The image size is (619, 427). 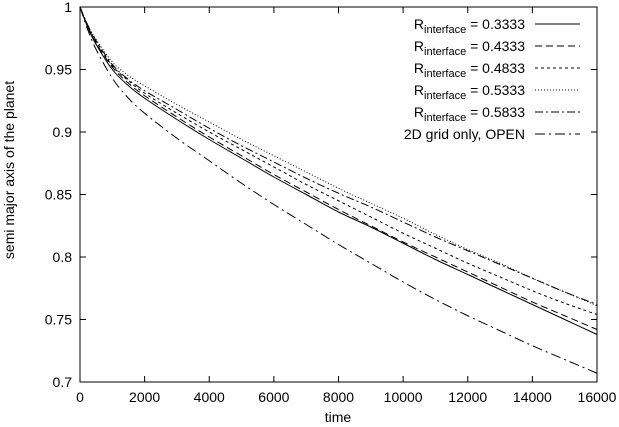 What do you see at coordinates (63, 382) in the screenshot?
I see `y-tick-label: 0.7` at bounding box center [63, 382].